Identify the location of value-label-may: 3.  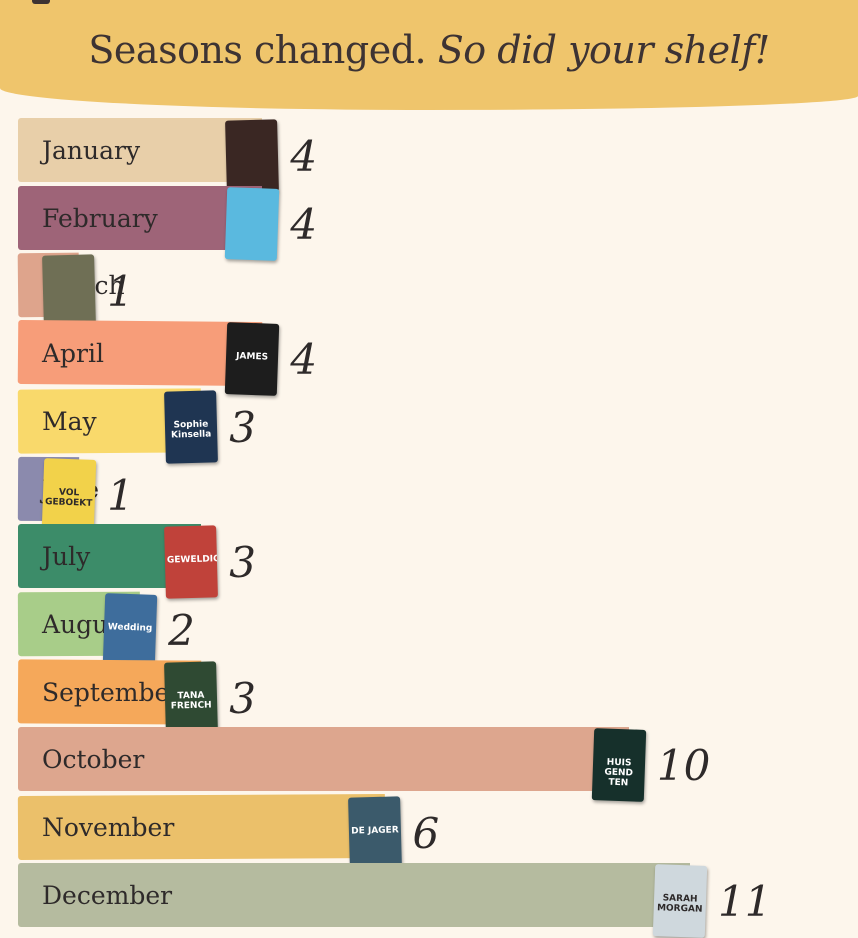
(242, 427).